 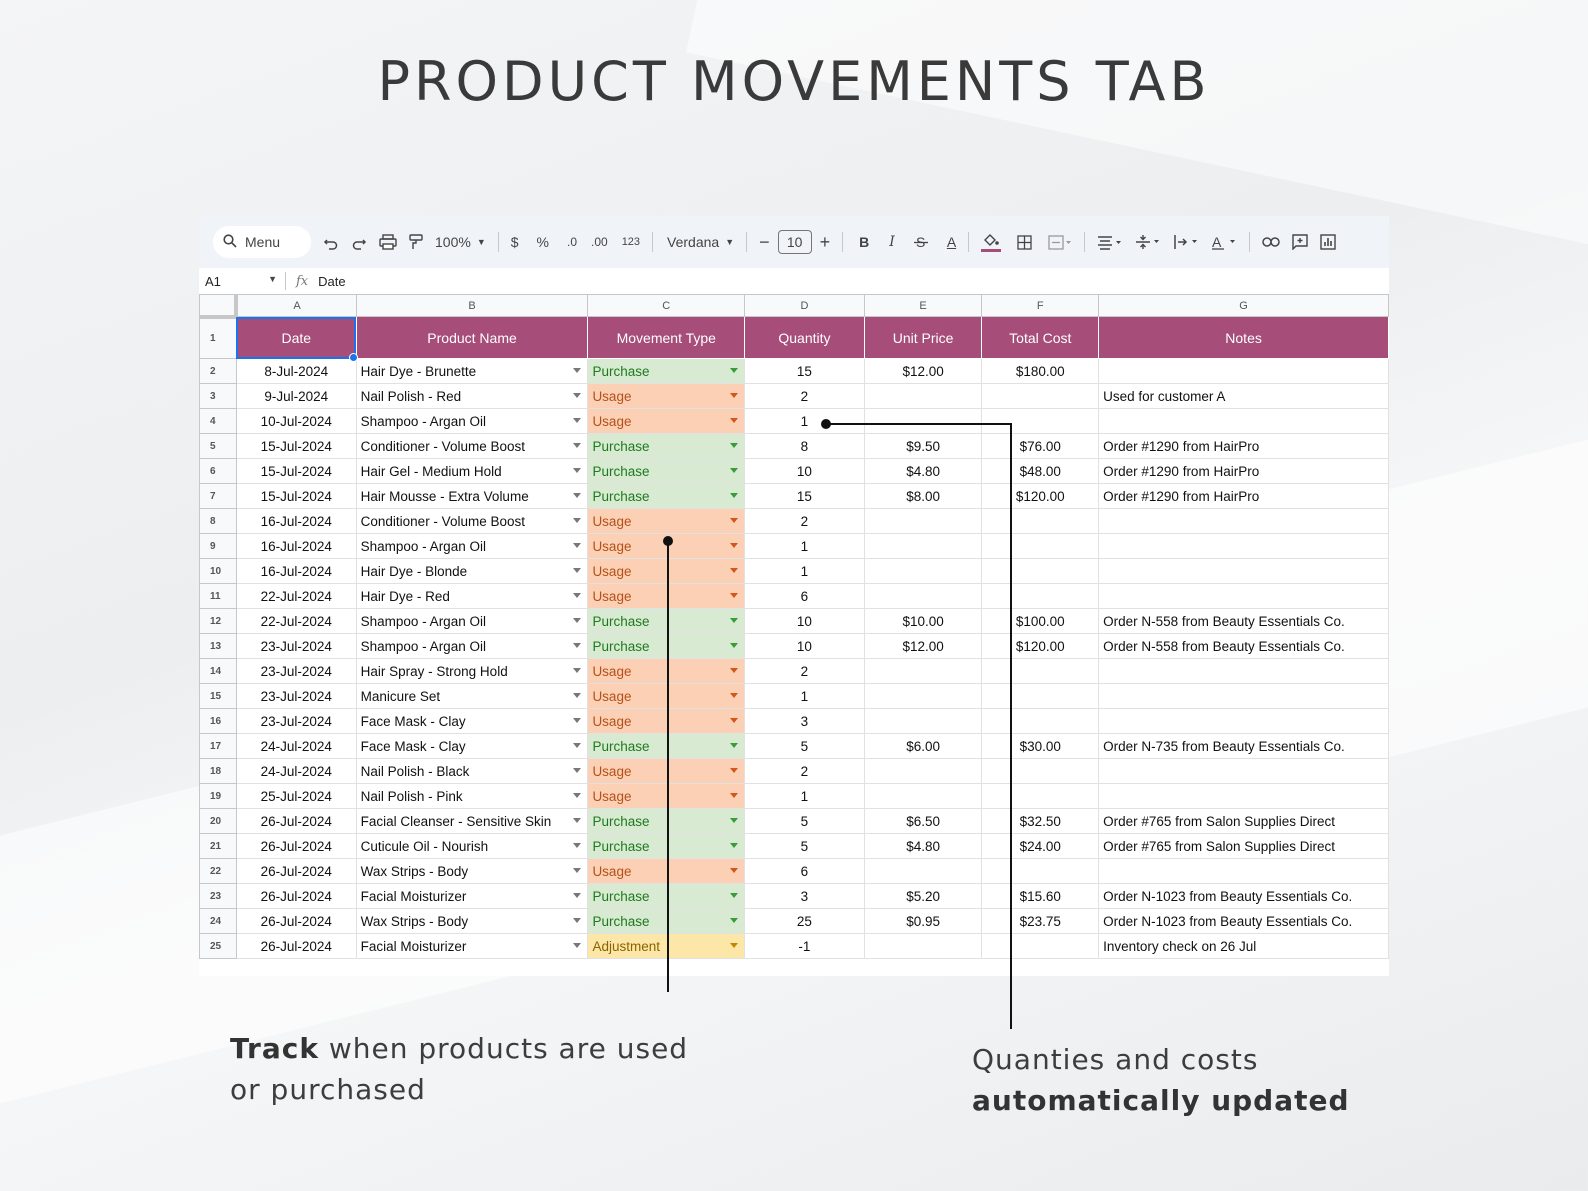 What do you see at coordinates (218, 596) in the screenshot?
I see `row-number: 11` at bounding box center [218, 596].